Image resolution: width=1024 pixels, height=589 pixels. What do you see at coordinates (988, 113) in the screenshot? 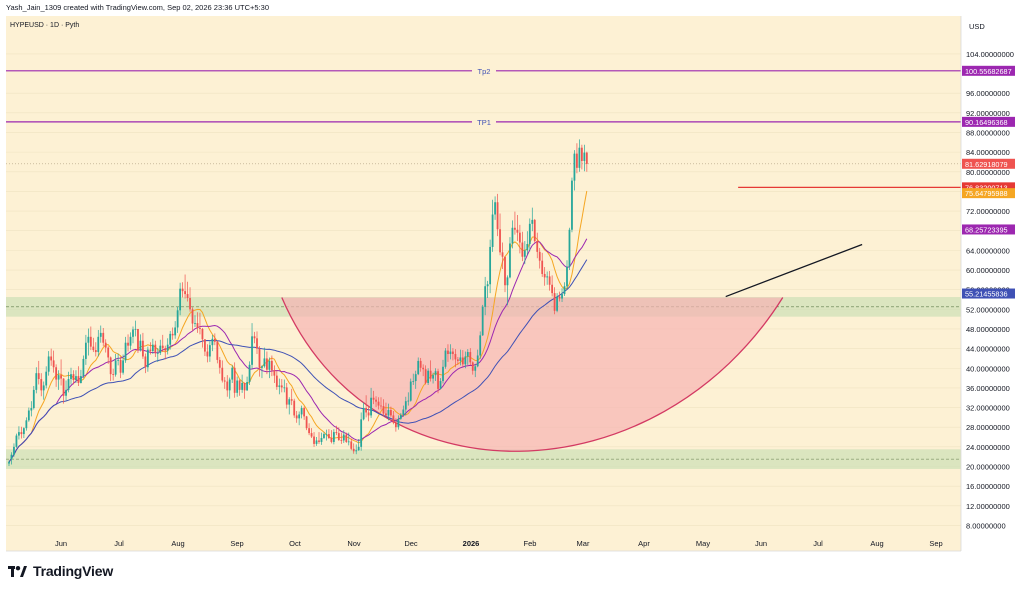
I see `y-tick-label: 92.00000000` at bounding box center [988, 113].